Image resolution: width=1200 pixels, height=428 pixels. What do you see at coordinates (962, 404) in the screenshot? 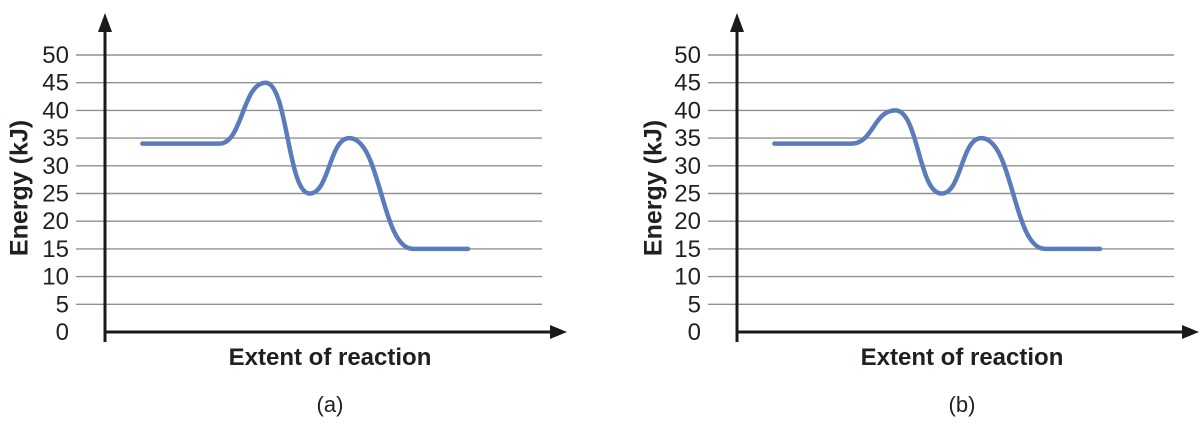
I see `panel-caption-b: (b)` at bounding box center [962, 404].